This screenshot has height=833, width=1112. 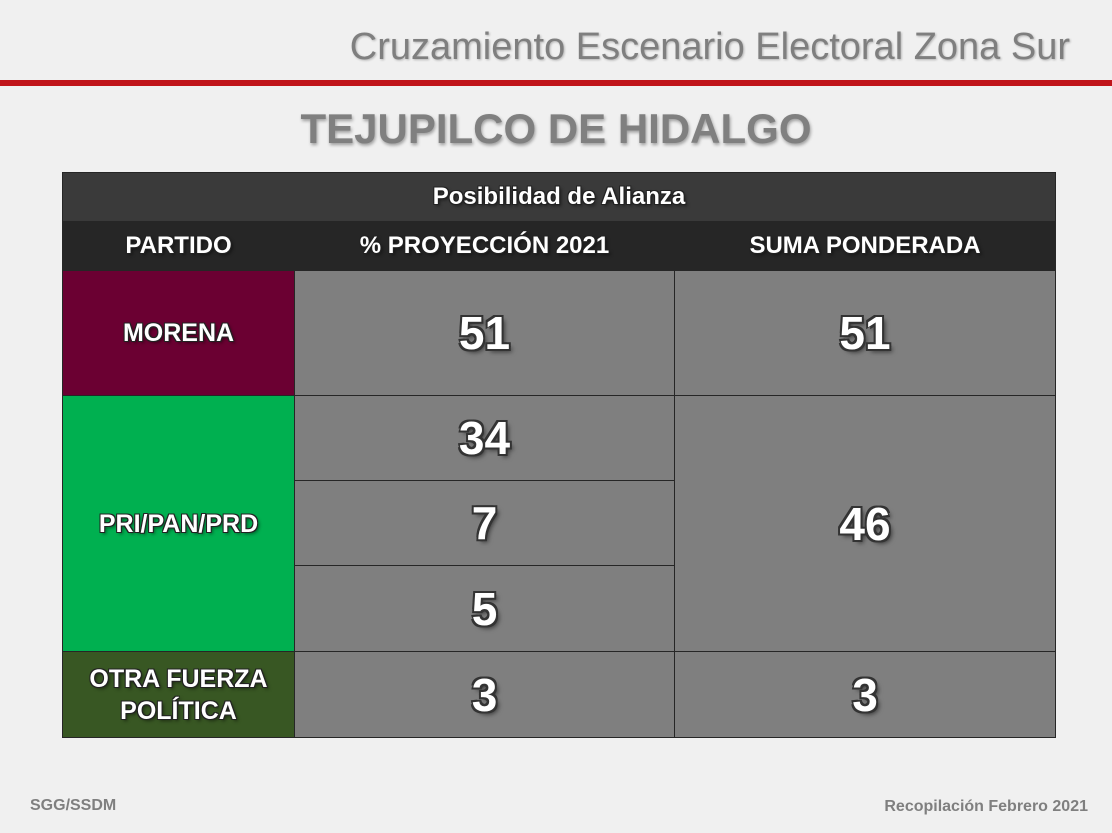 I want to click on projection-value-pan: 7, so click(x=484, y=523).